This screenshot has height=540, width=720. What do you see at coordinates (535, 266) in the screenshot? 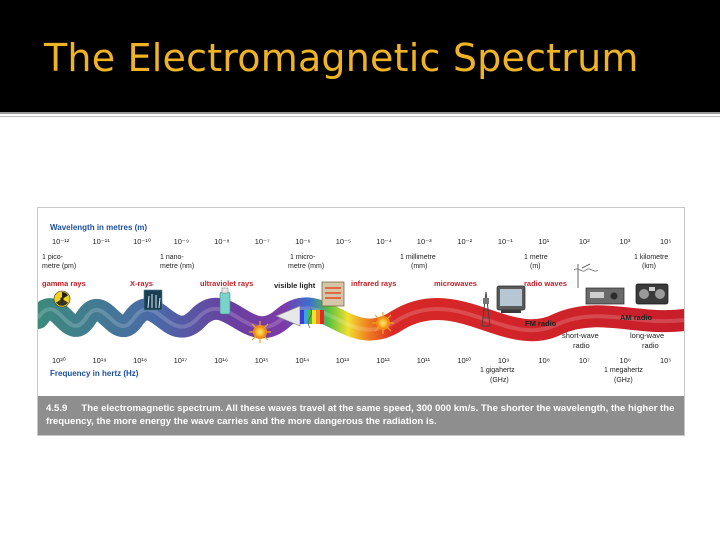
I see `unit-metre-line2: (m)` at bounding box center [535, 266].